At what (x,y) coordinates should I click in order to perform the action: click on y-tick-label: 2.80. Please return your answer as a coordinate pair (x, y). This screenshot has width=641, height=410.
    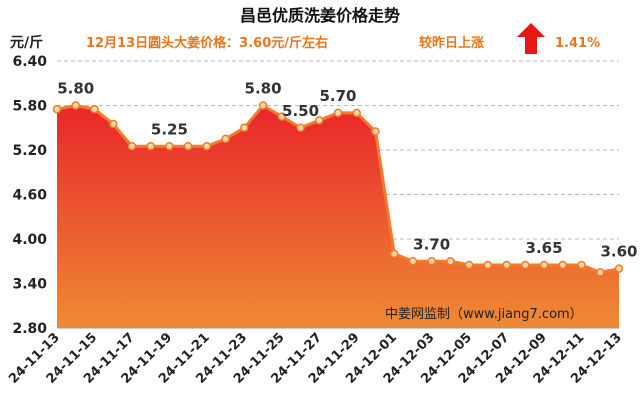
    Looking at the image, I should click on (29, 329).